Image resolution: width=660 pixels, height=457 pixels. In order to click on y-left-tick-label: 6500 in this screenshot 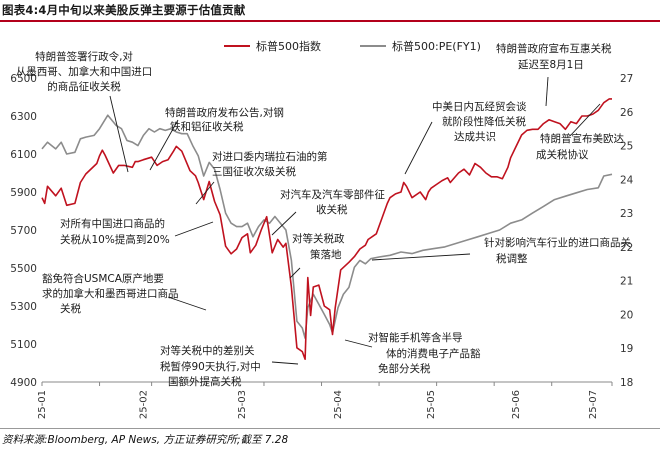, I will do `click(23, 79)`.